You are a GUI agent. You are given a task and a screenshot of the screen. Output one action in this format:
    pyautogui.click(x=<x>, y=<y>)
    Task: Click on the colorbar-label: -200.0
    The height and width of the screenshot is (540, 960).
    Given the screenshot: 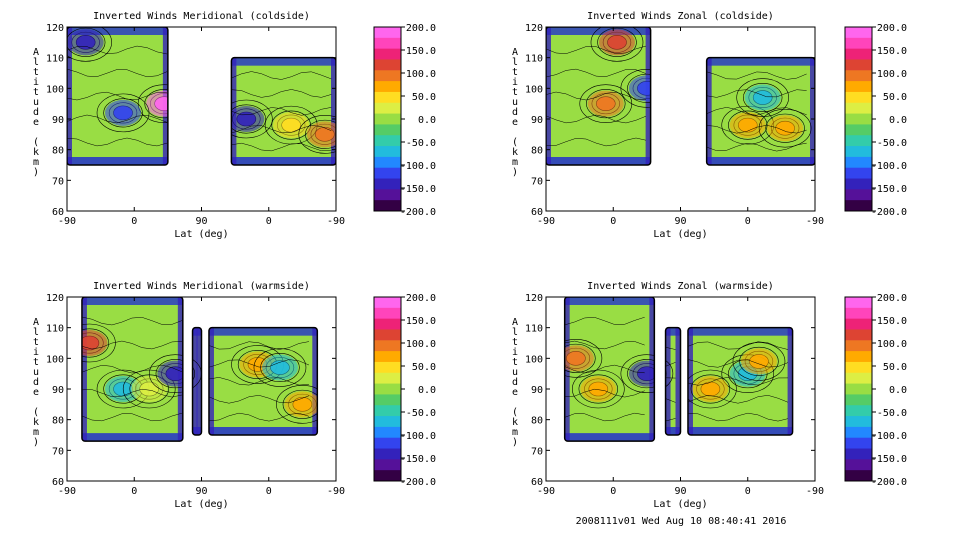 What is the action you would take?
    pyautogui.click(x=418, y=482)
    